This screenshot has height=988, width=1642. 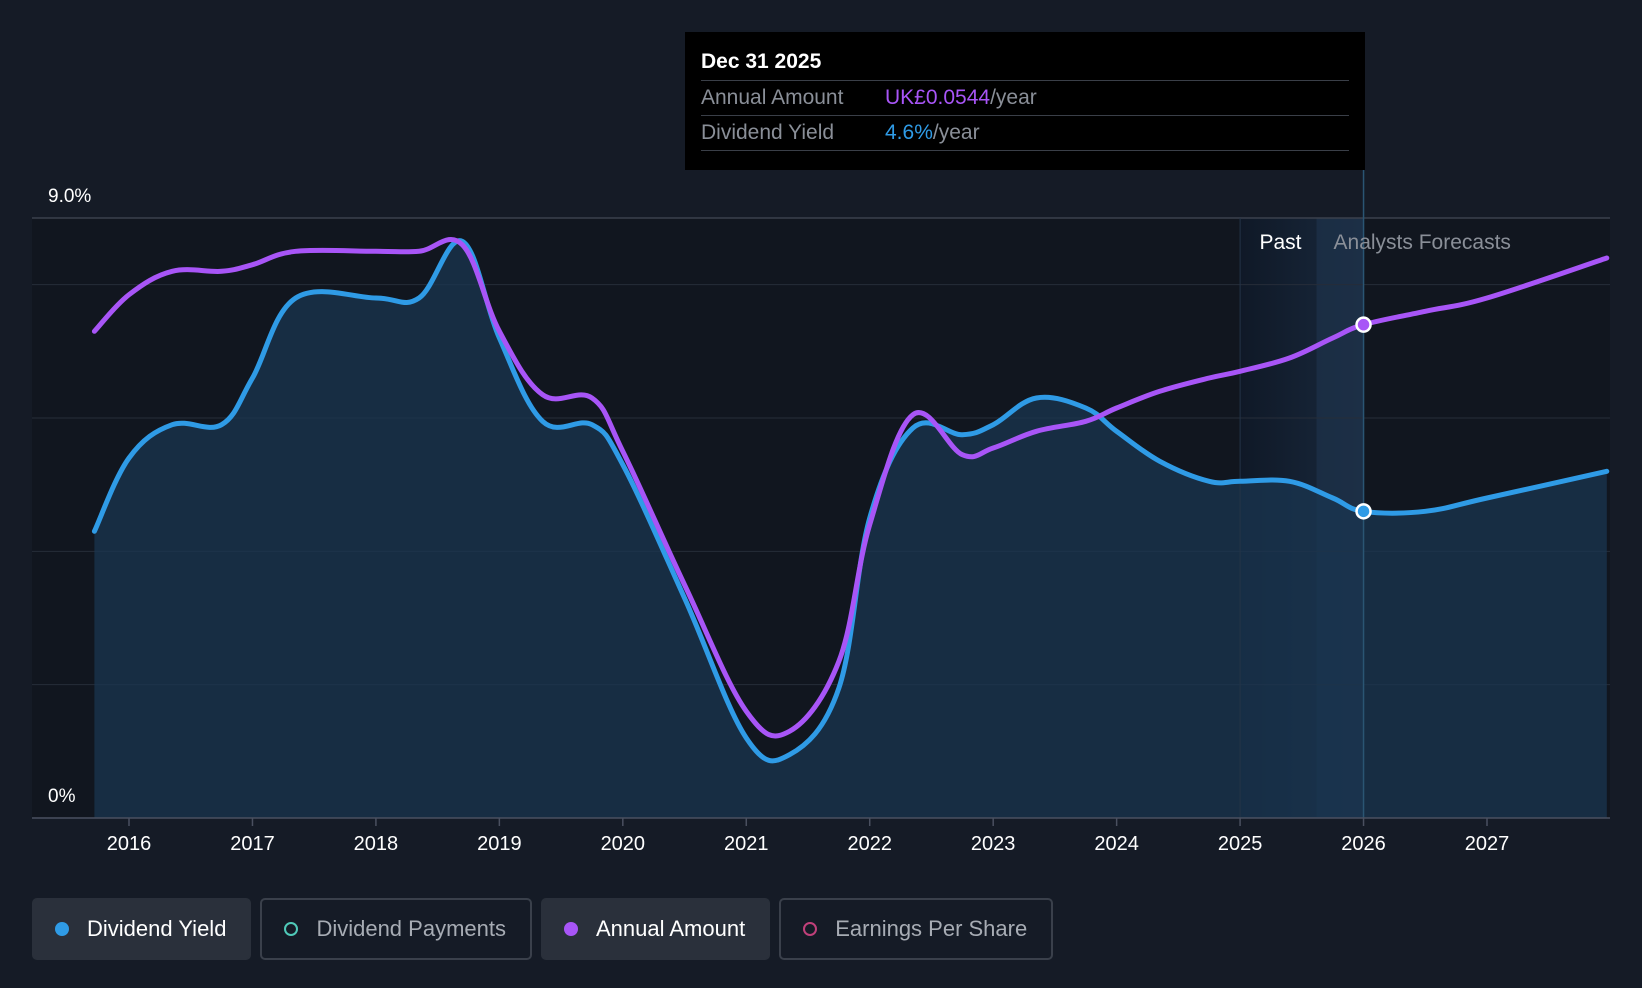 What do you see at coordinates (570, 929) in the screenshot?
I see `annual-amount-dot-icon` at bounding box center [570, 929].